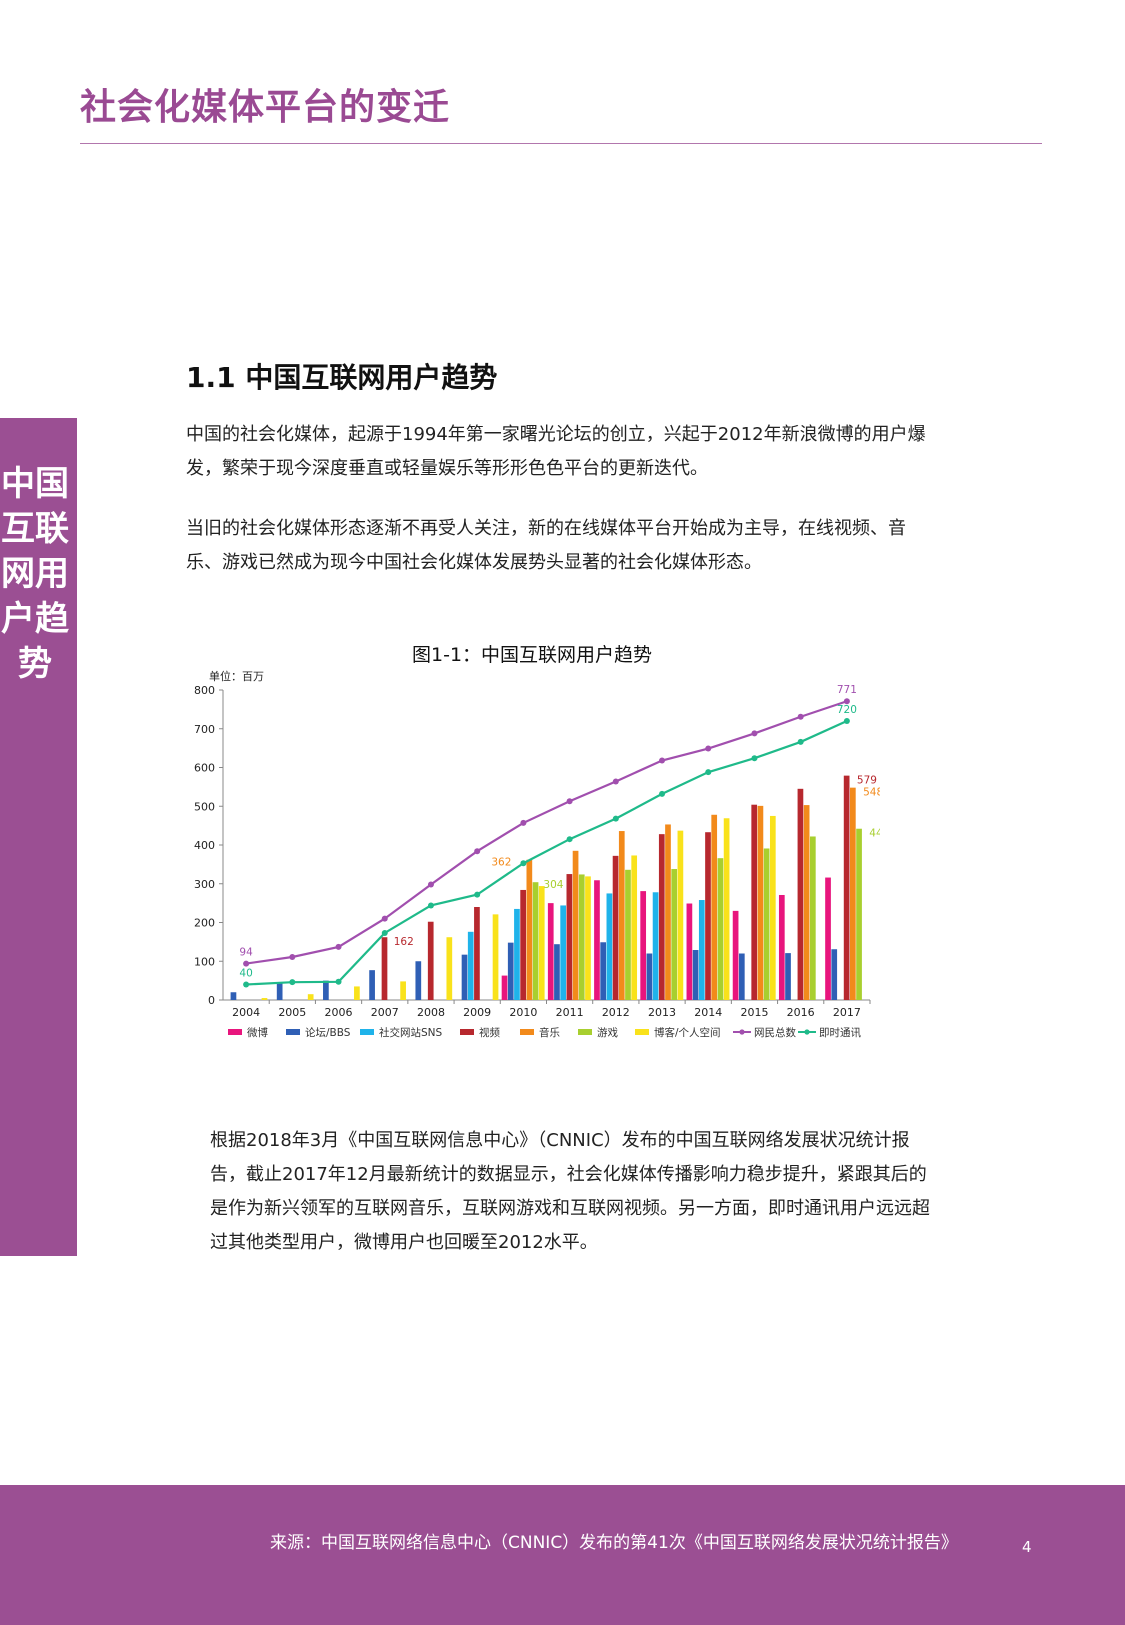 The image size is (1125, 1625). Describe the element at coordinates (550, 951) in the screenshot. I see `bar-微博-2011` at that location.